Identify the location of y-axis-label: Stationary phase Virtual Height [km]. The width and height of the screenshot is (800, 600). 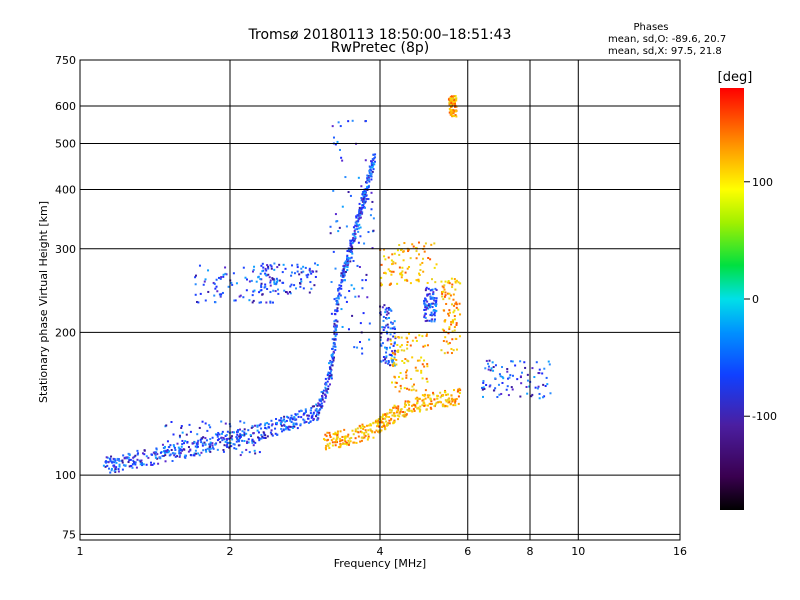
(43, 302).